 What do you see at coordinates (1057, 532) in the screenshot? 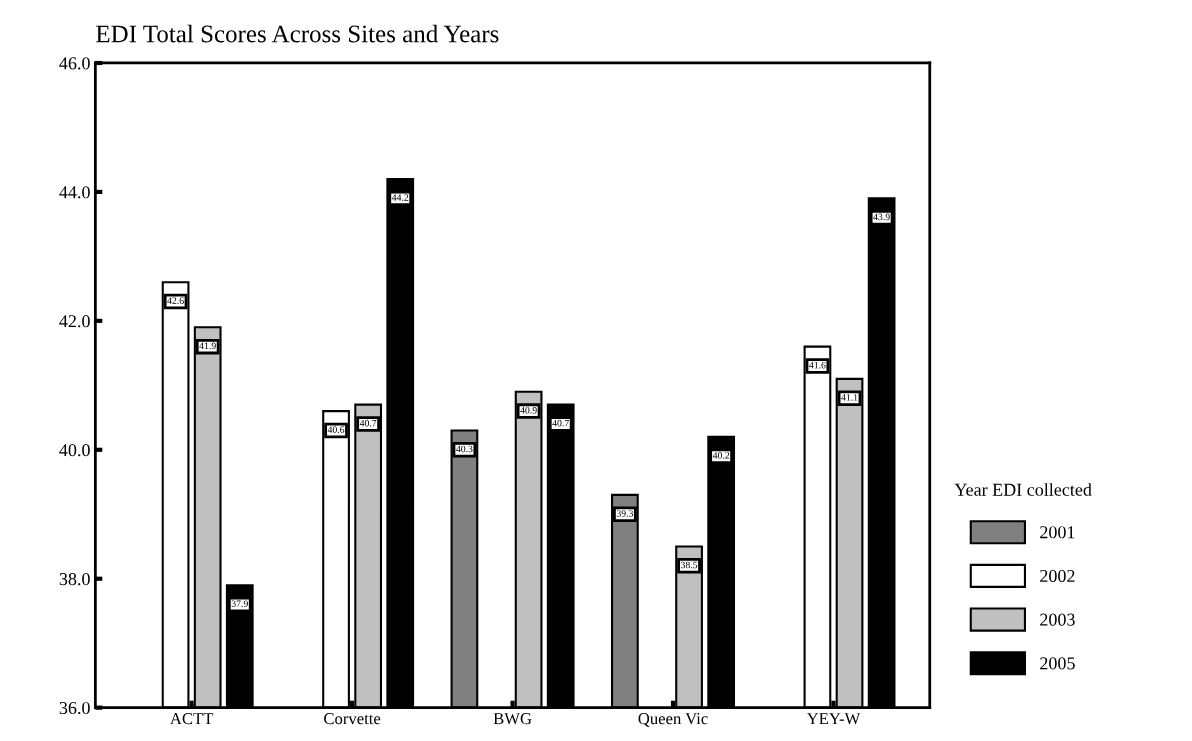
I see `legend-label: 2001` at bounding box center [1057, 532].